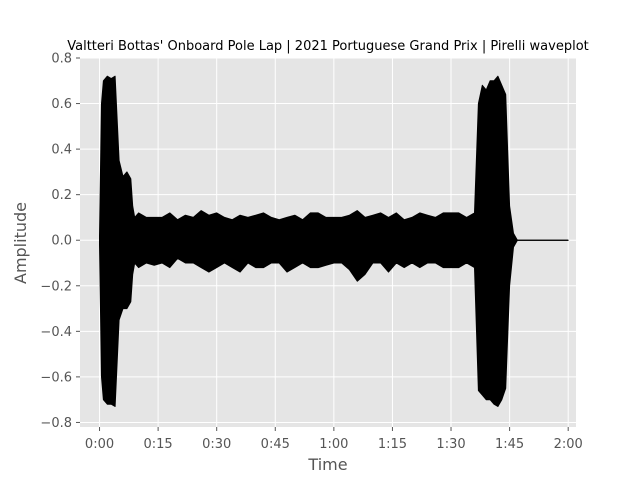 The height and width of the screenshot is (480, 640). What do you see at coordinates (216, 444) in the screenshot?
I see `x-tick-label: 0:30` at bounding box center [216, 444].